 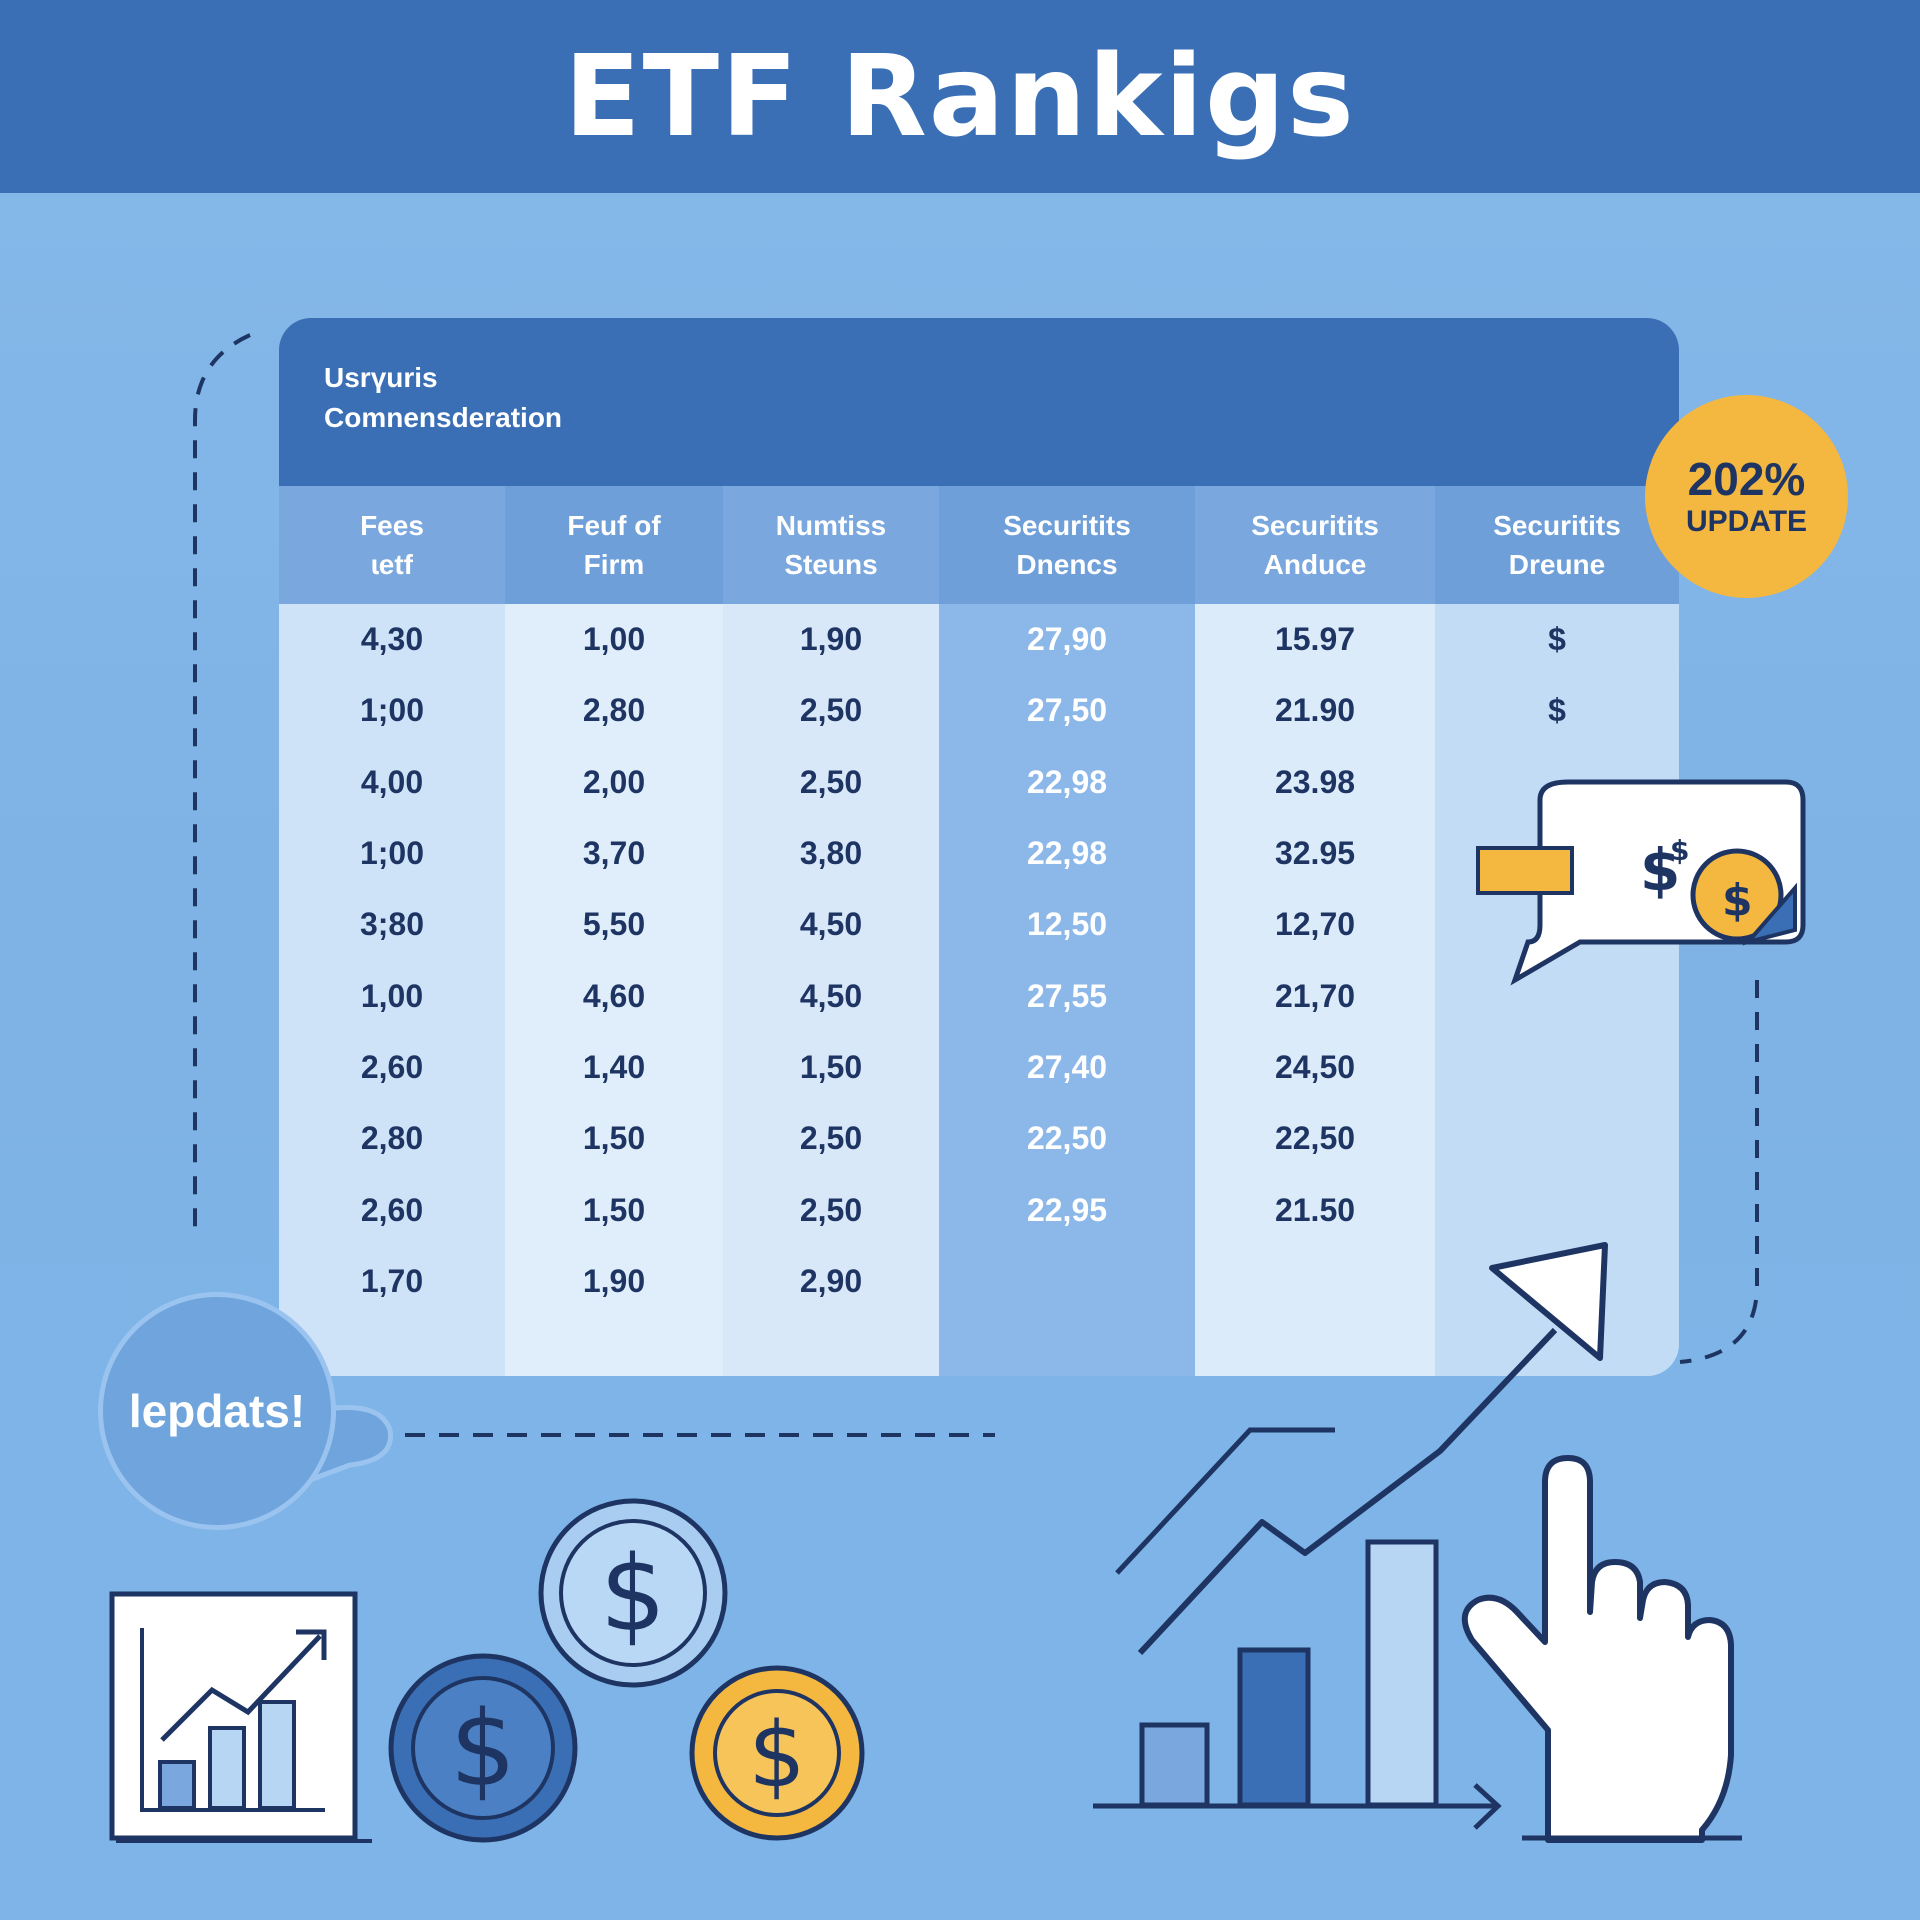 What do you see at coordinates (614, 782) in the screenshot?
I see `table-cell: 2,00` at bounding box center [614, 782].